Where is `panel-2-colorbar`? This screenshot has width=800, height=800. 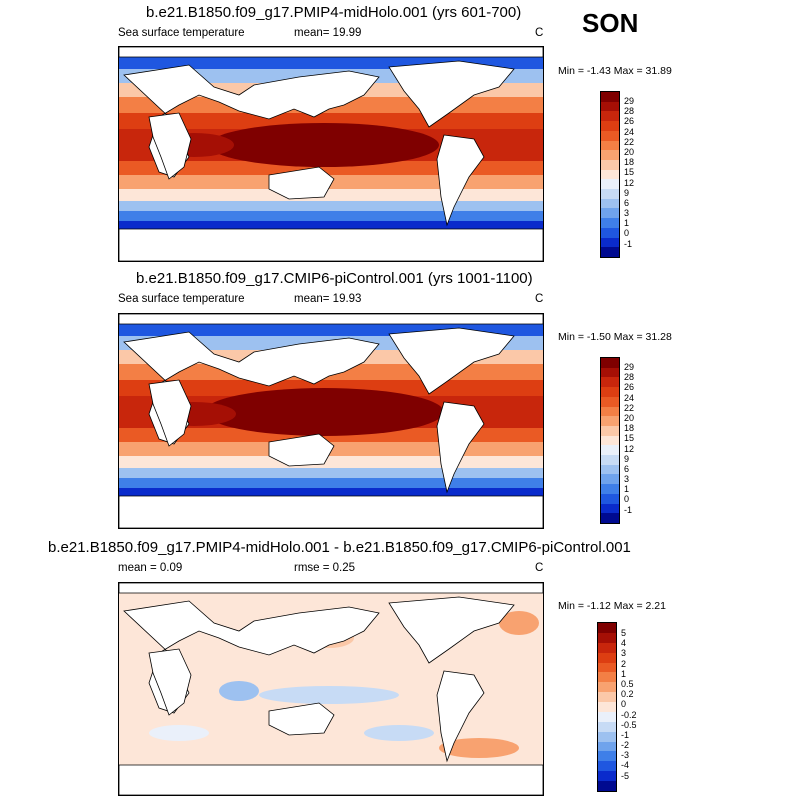
panel-2-colorbar is located at coordinates (610, 440).